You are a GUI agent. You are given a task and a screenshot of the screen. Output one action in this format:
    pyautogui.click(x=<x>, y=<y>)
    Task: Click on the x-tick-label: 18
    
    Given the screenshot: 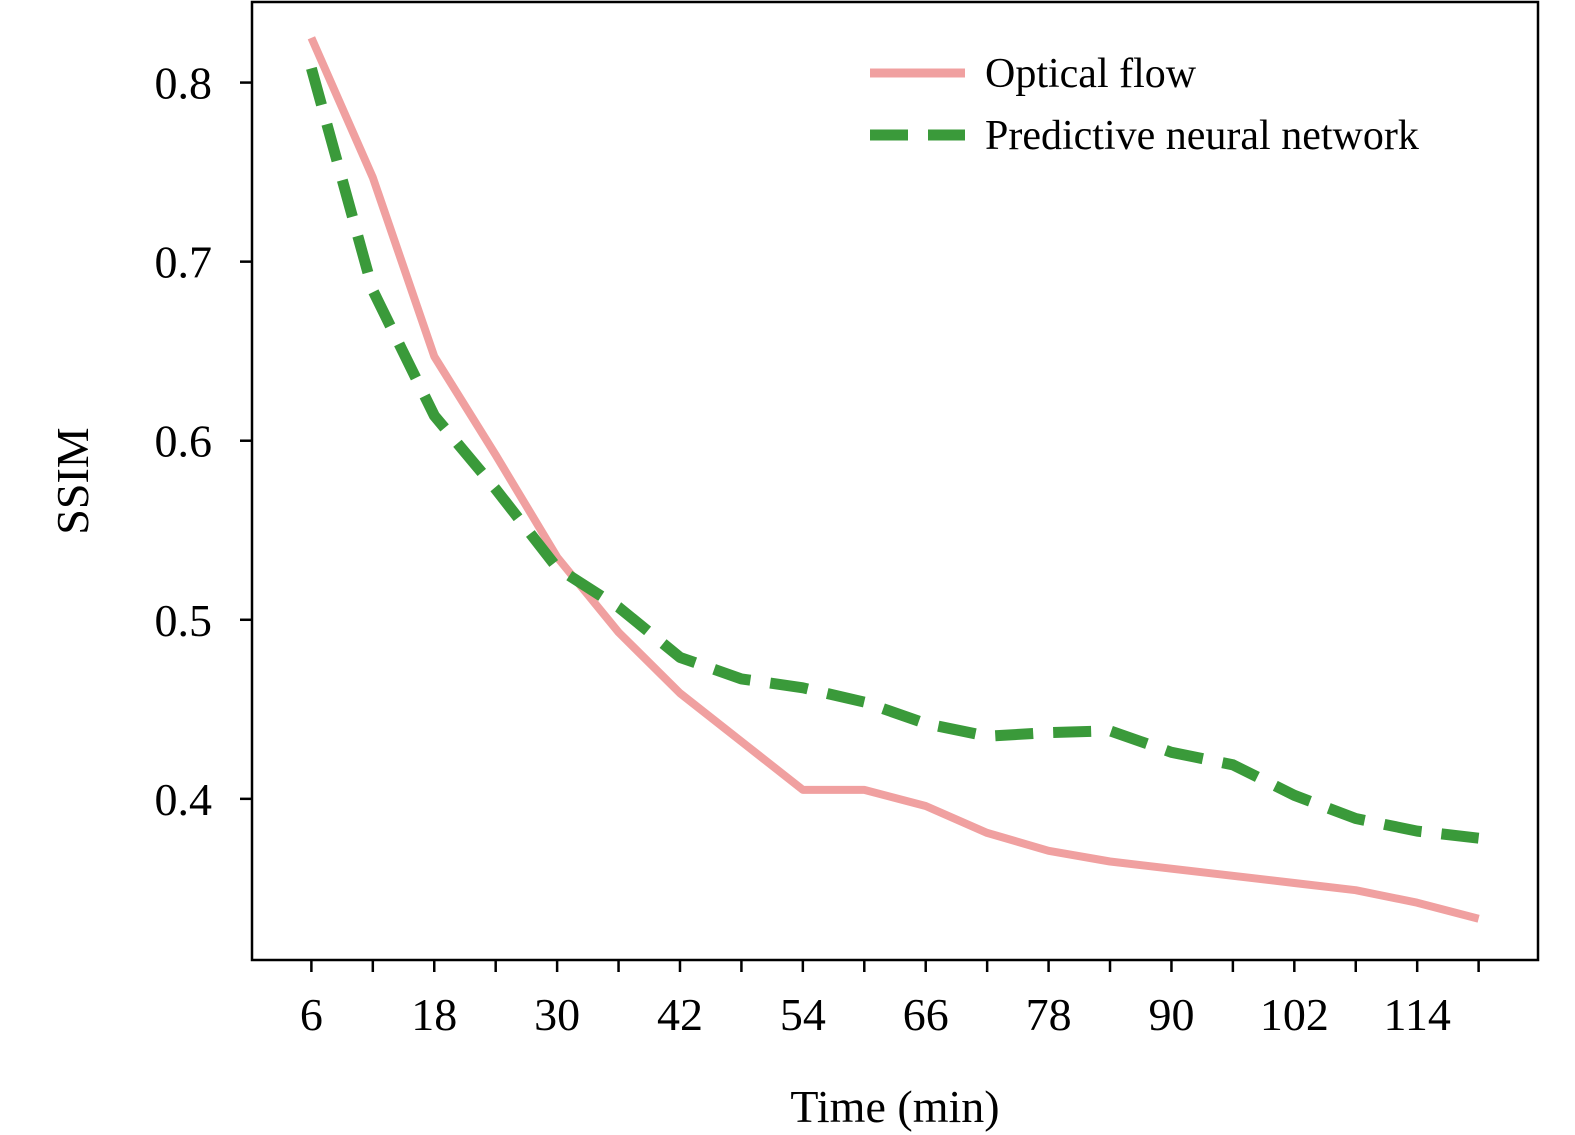 What is the action you would take?
    pyautogui.click(x=434, y=1014)
    